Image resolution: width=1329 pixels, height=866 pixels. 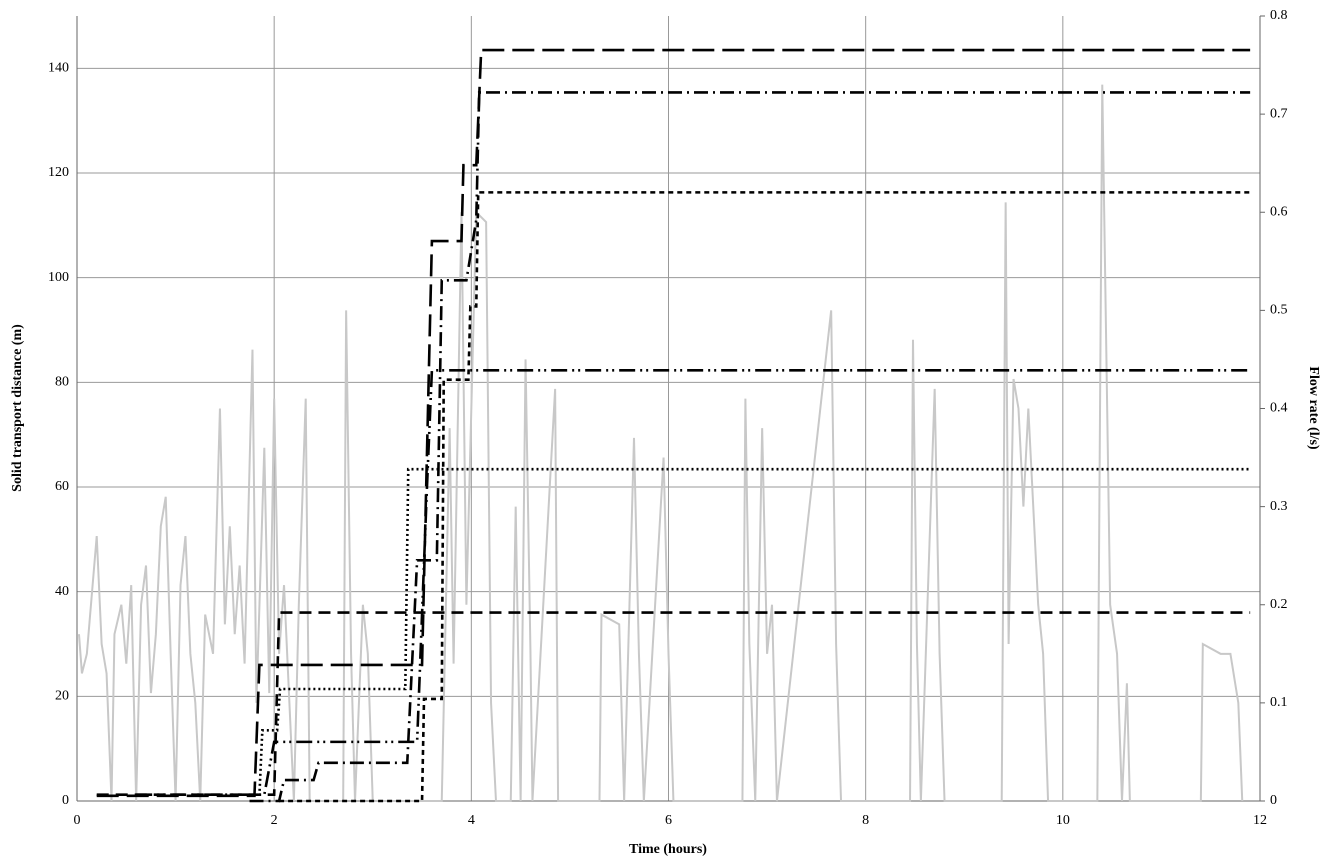 What do you see at coordinates (1279, 15) in the screenshot?
I see `y2-tick-label: 0.8` at bounding box center [1279, 15].